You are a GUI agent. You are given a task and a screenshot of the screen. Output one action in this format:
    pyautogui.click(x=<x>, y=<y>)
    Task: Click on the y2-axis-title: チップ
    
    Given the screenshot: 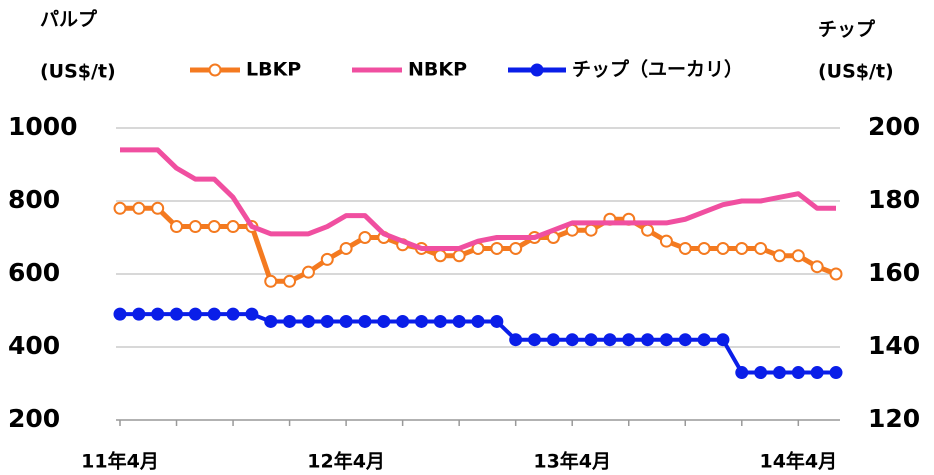 What is the action you would take?
    pyautogui.click(x=847, y=29)
    